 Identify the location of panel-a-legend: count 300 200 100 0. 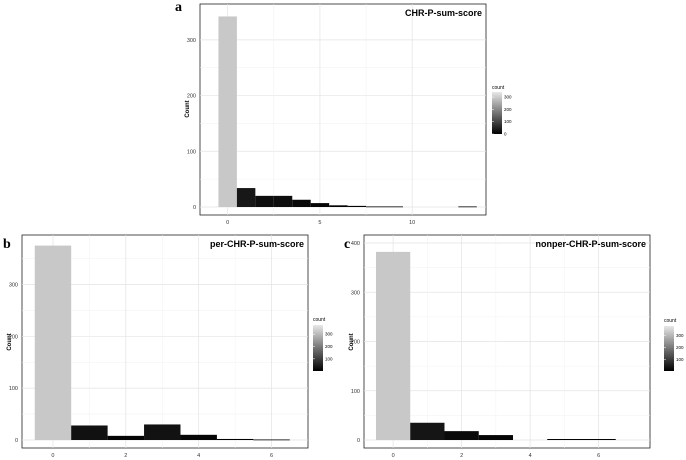
(502, 111).